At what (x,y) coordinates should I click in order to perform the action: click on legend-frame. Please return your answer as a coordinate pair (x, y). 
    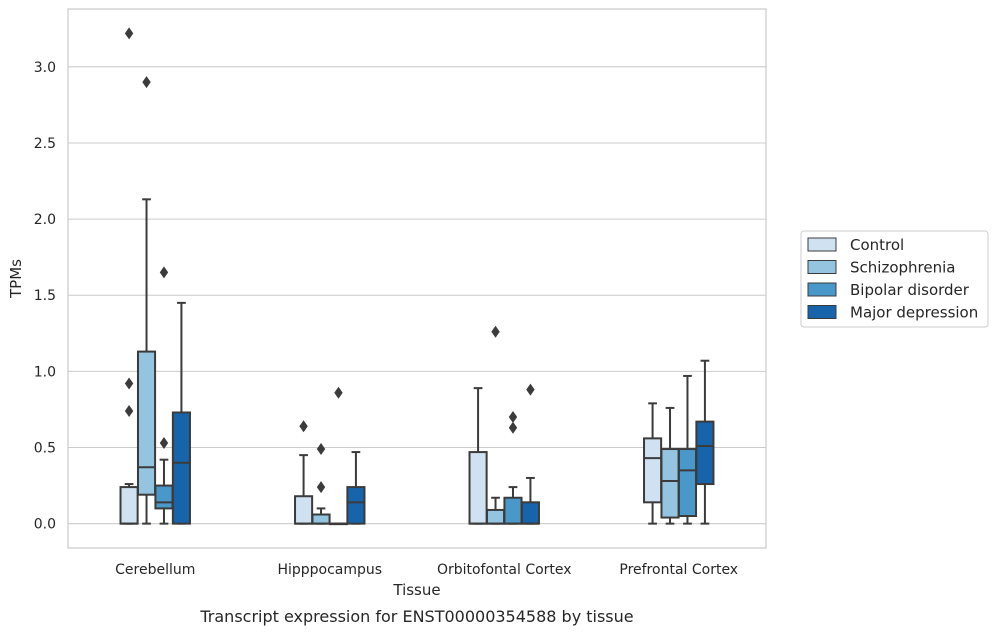
    Looking at the image, I should click on (894, 279).